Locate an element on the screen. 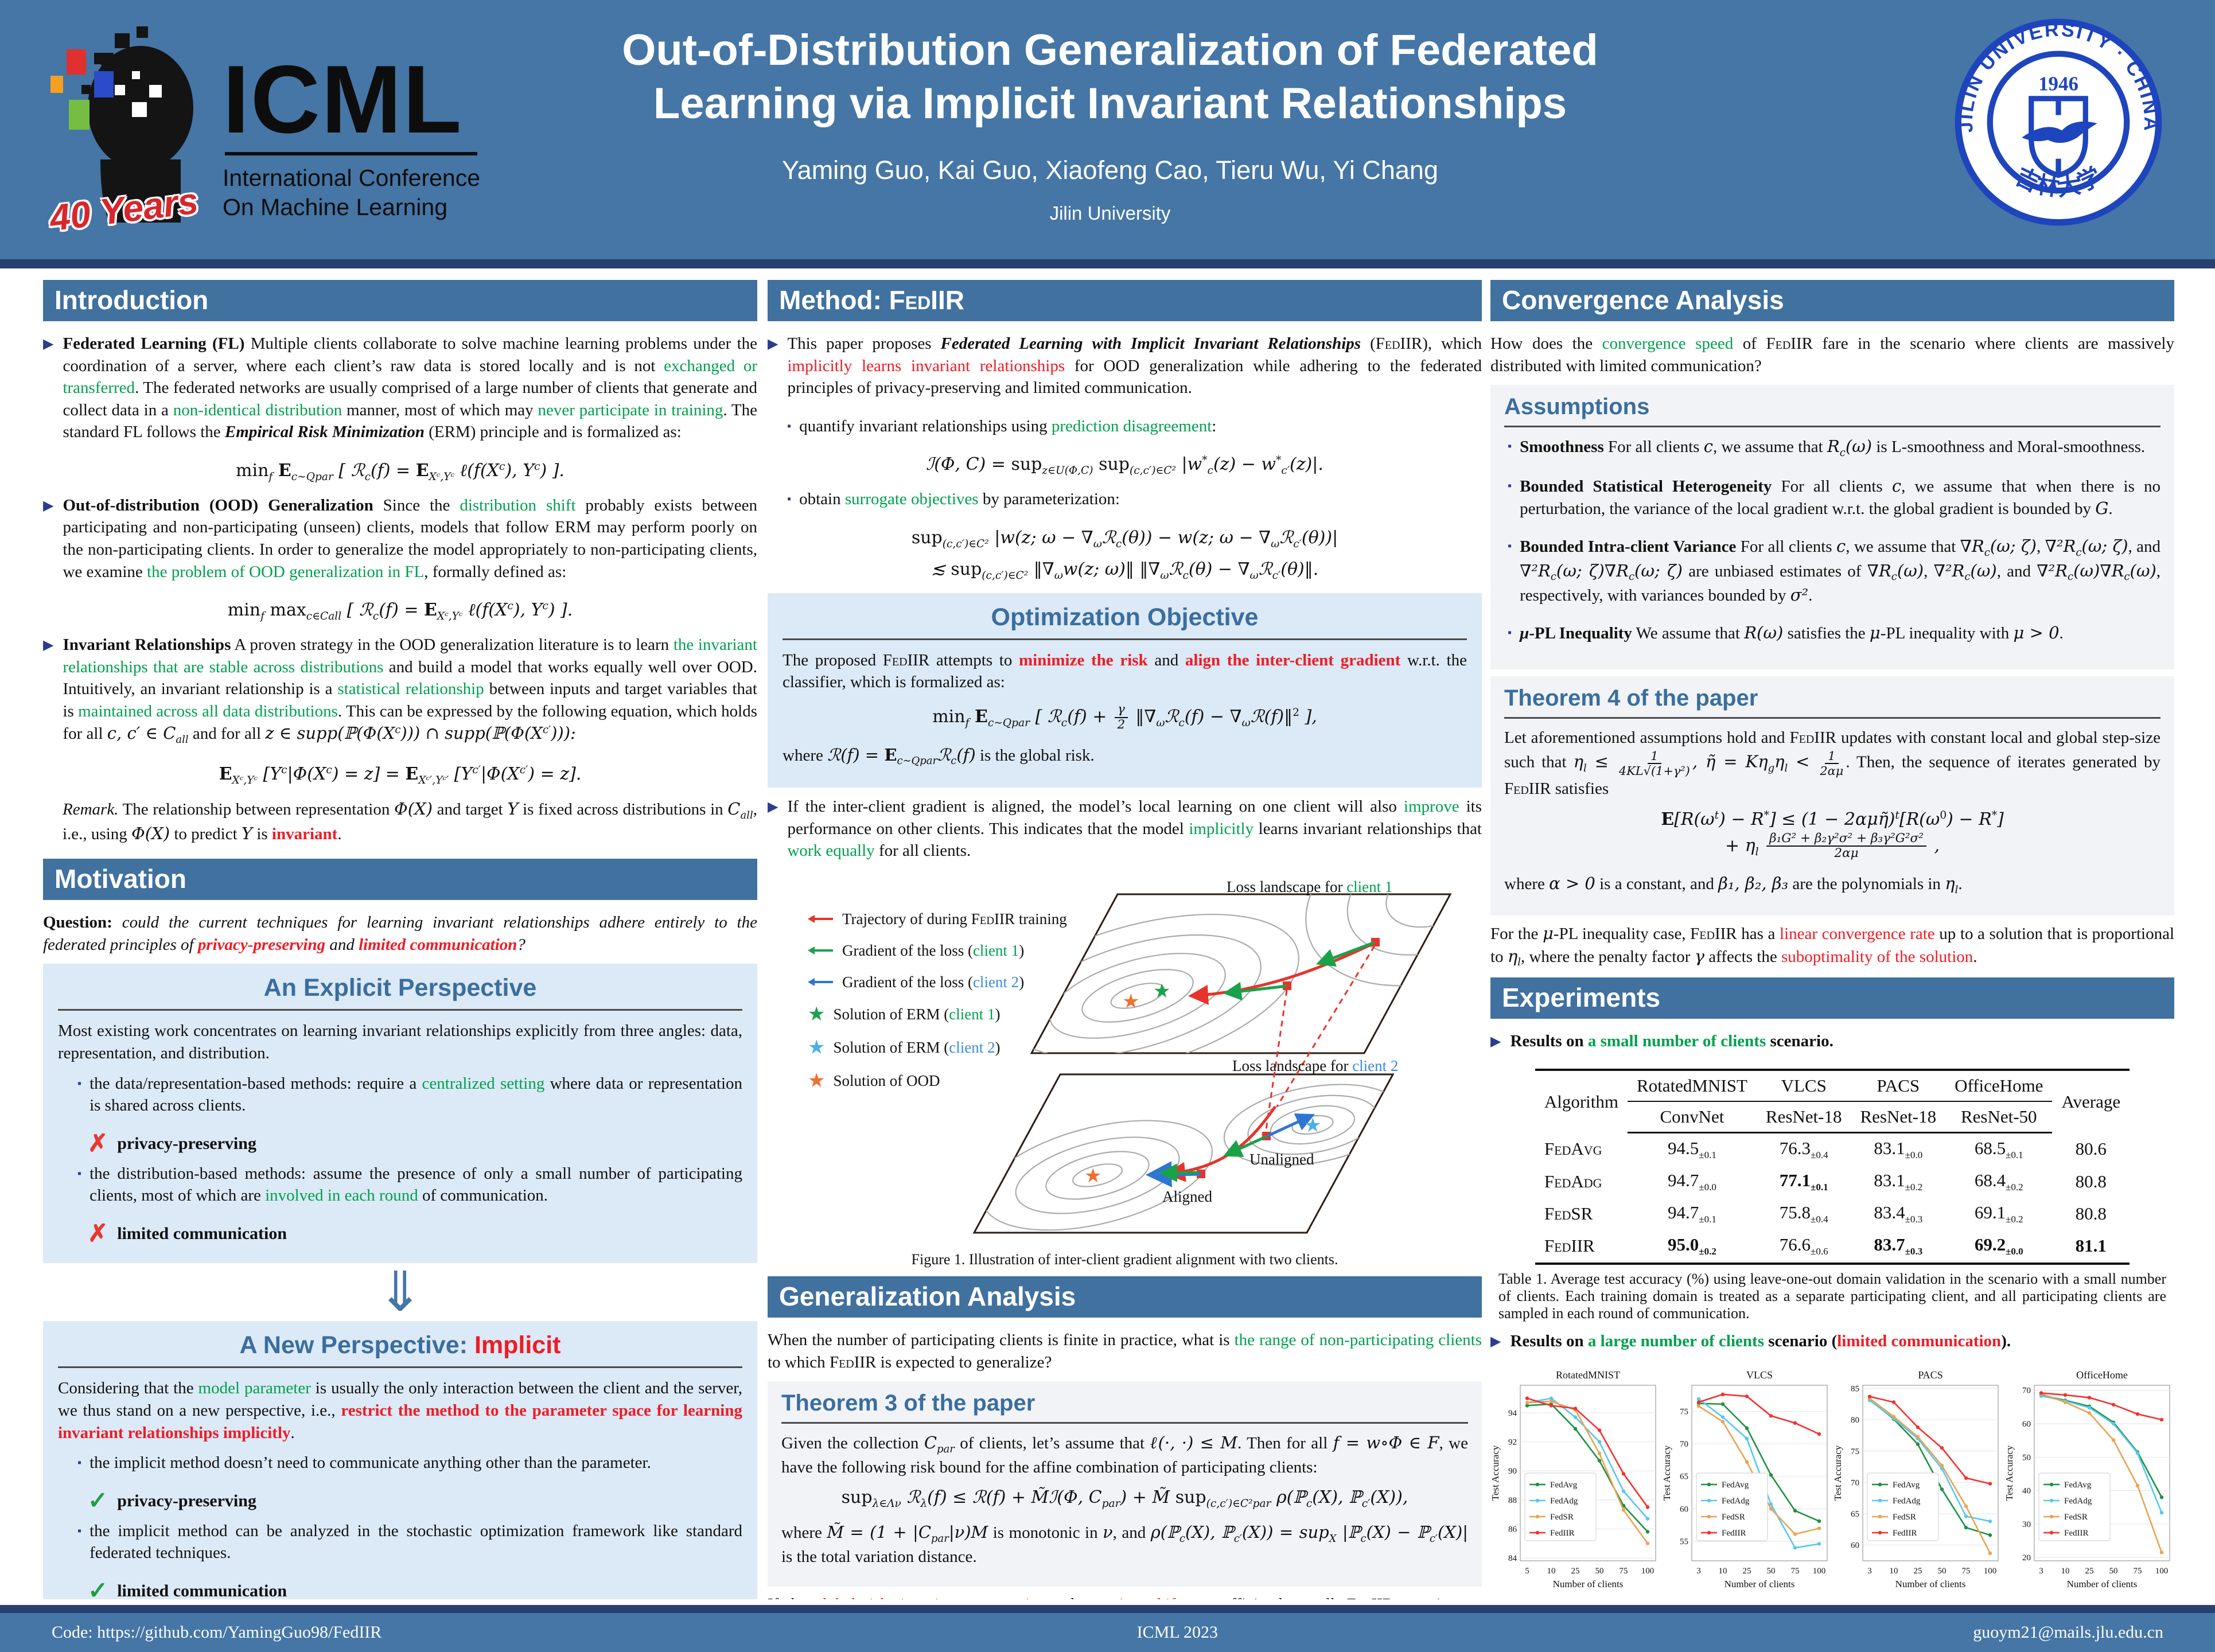  footer-divider is located at coordinates (1107, 1609).